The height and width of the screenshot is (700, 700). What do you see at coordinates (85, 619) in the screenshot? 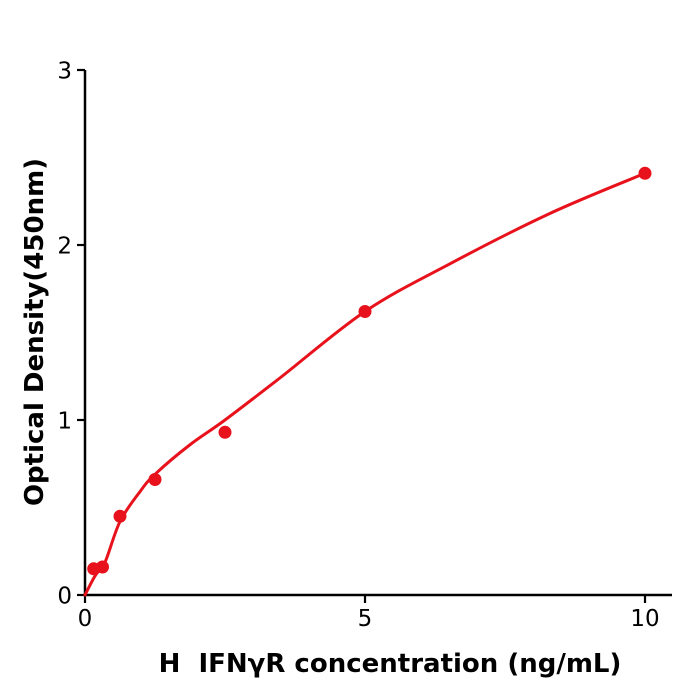
I see `x-tick-label: 0` at bounding box center [85, 619].